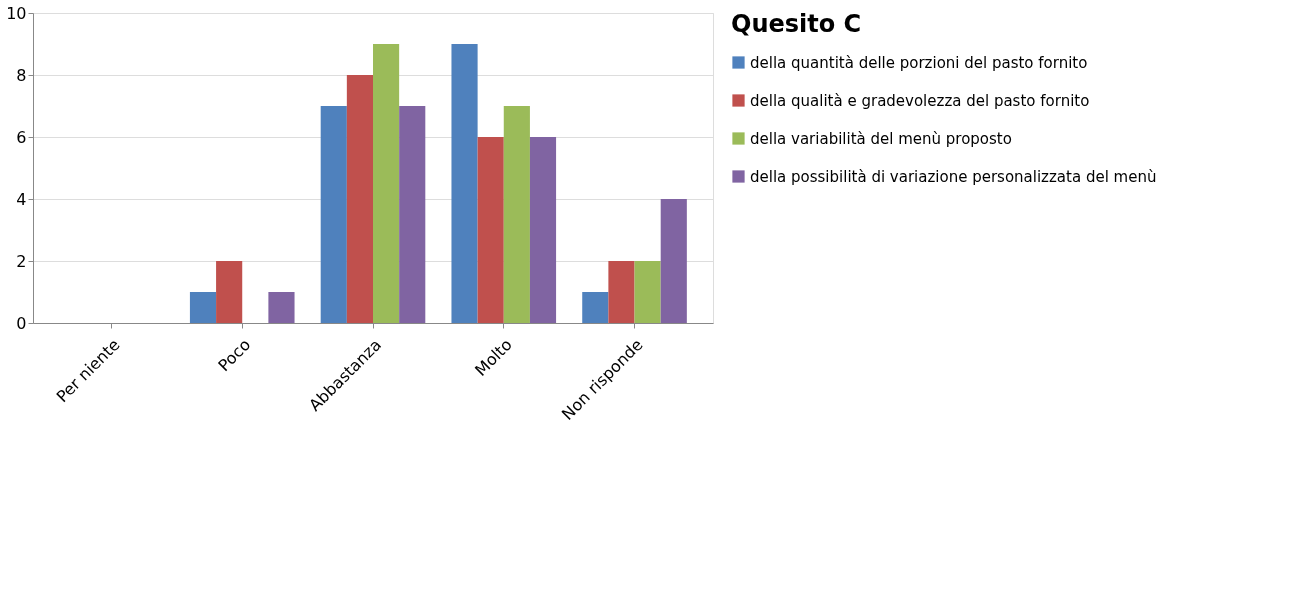  Describe the element at coordinates (16, 13) in the screenshot. I see `y-tick-label: 10` at that location.